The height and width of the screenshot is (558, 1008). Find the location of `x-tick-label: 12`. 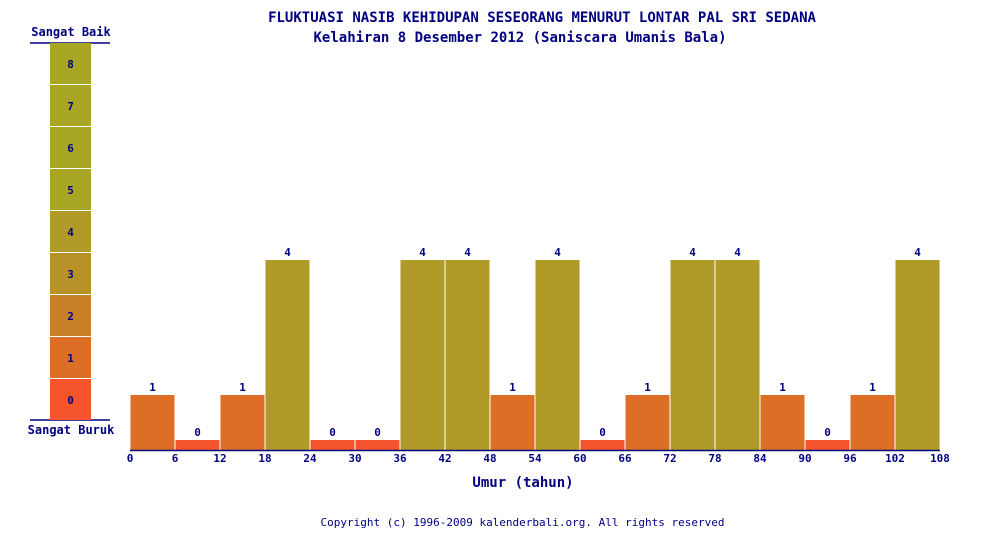

x-tick-label: 12 is located at coordinates (219, 458).